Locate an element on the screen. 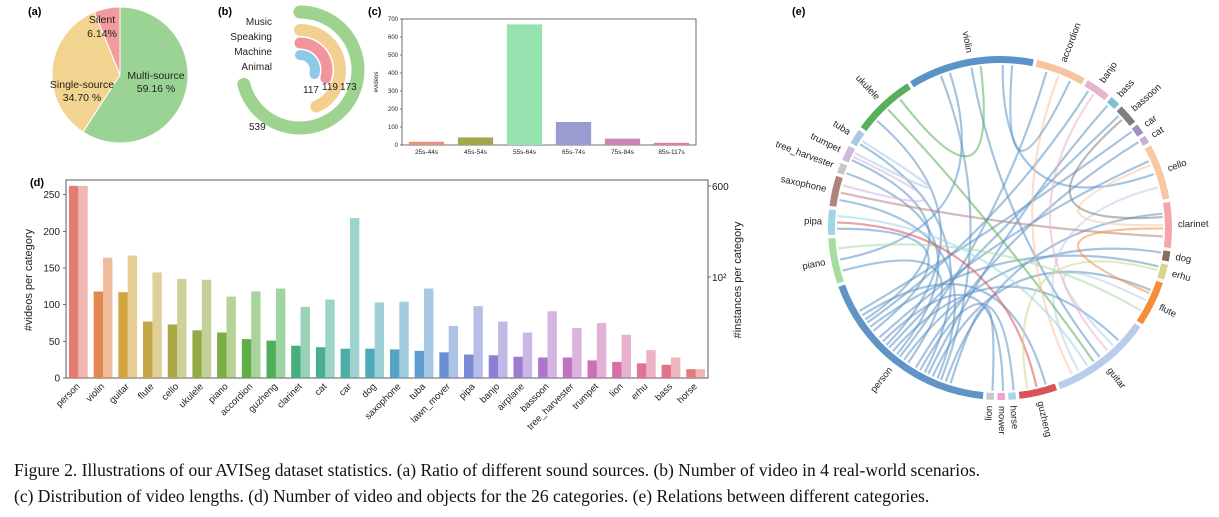 The height and width of the screenshot is (517, 1219). d-xtick-label: trumpet is located at coordinates (585, 396).